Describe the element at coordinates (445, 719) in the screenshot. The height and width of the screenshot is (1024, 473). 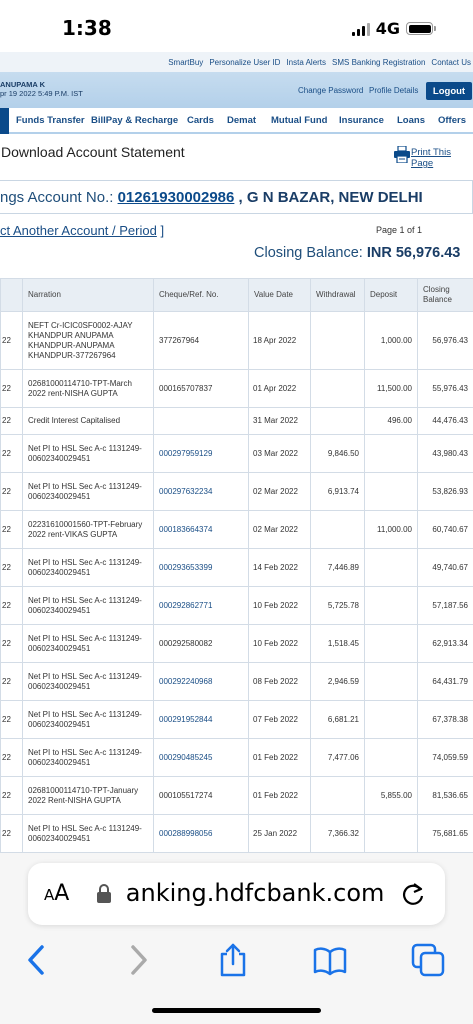
I see `cell-closing-balance: 67,378.38` at that location.